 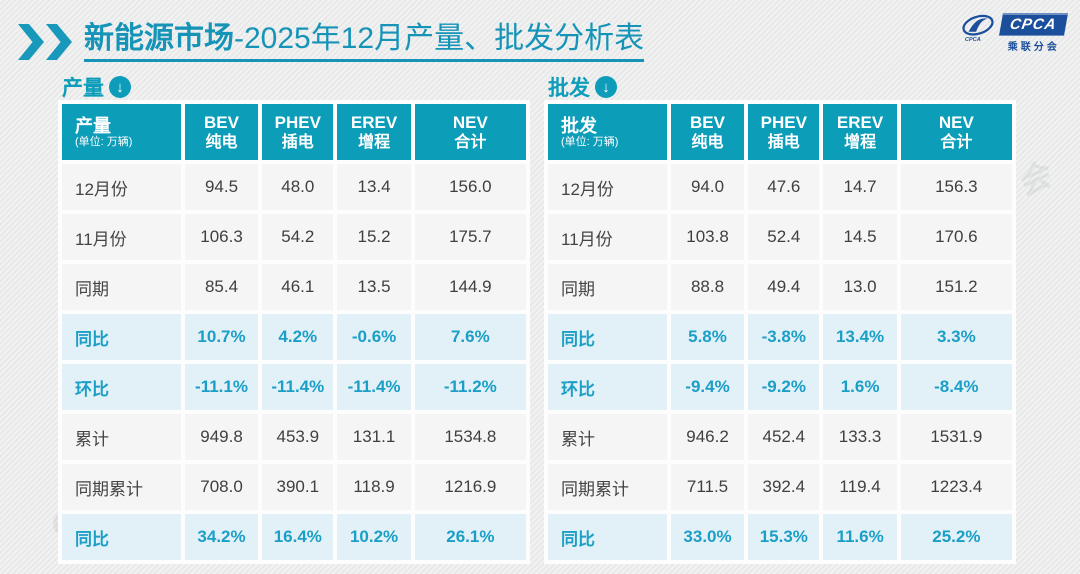 I want to click on value-cell: 13.4%, so click(x=860, y=337).